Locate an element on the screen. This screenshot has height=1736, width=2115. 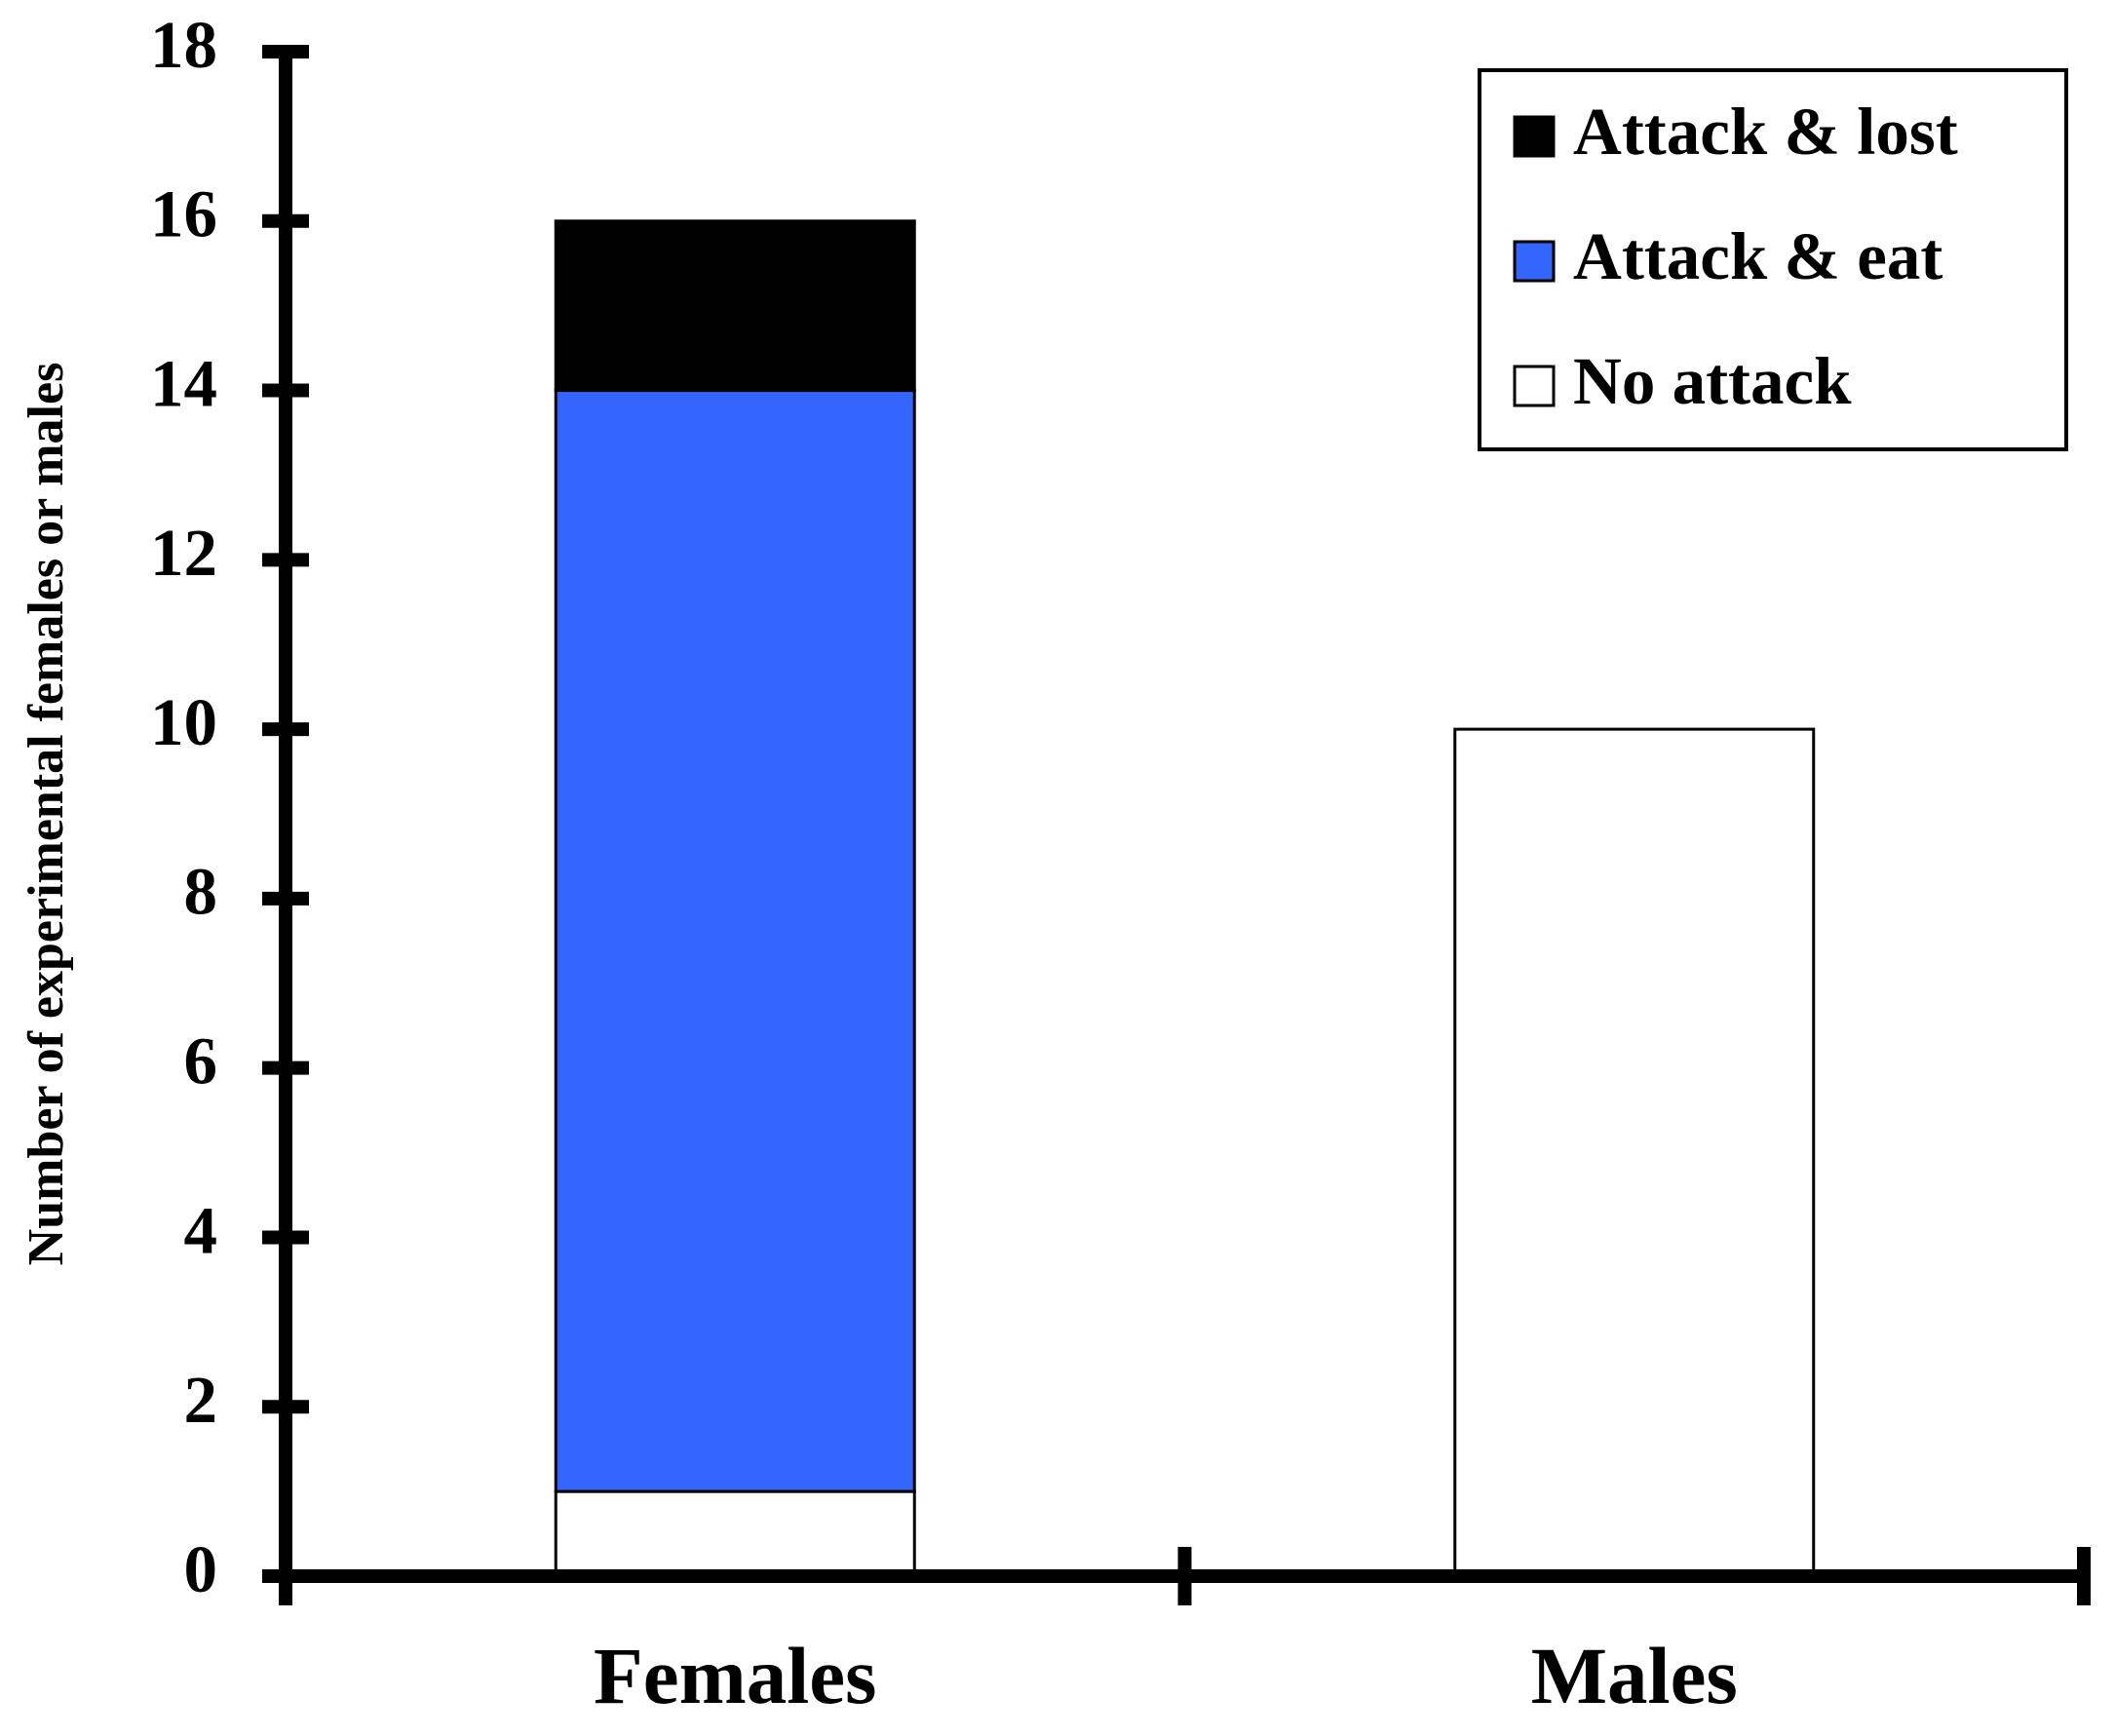
legend-box is located at coordinates (1773, 259).